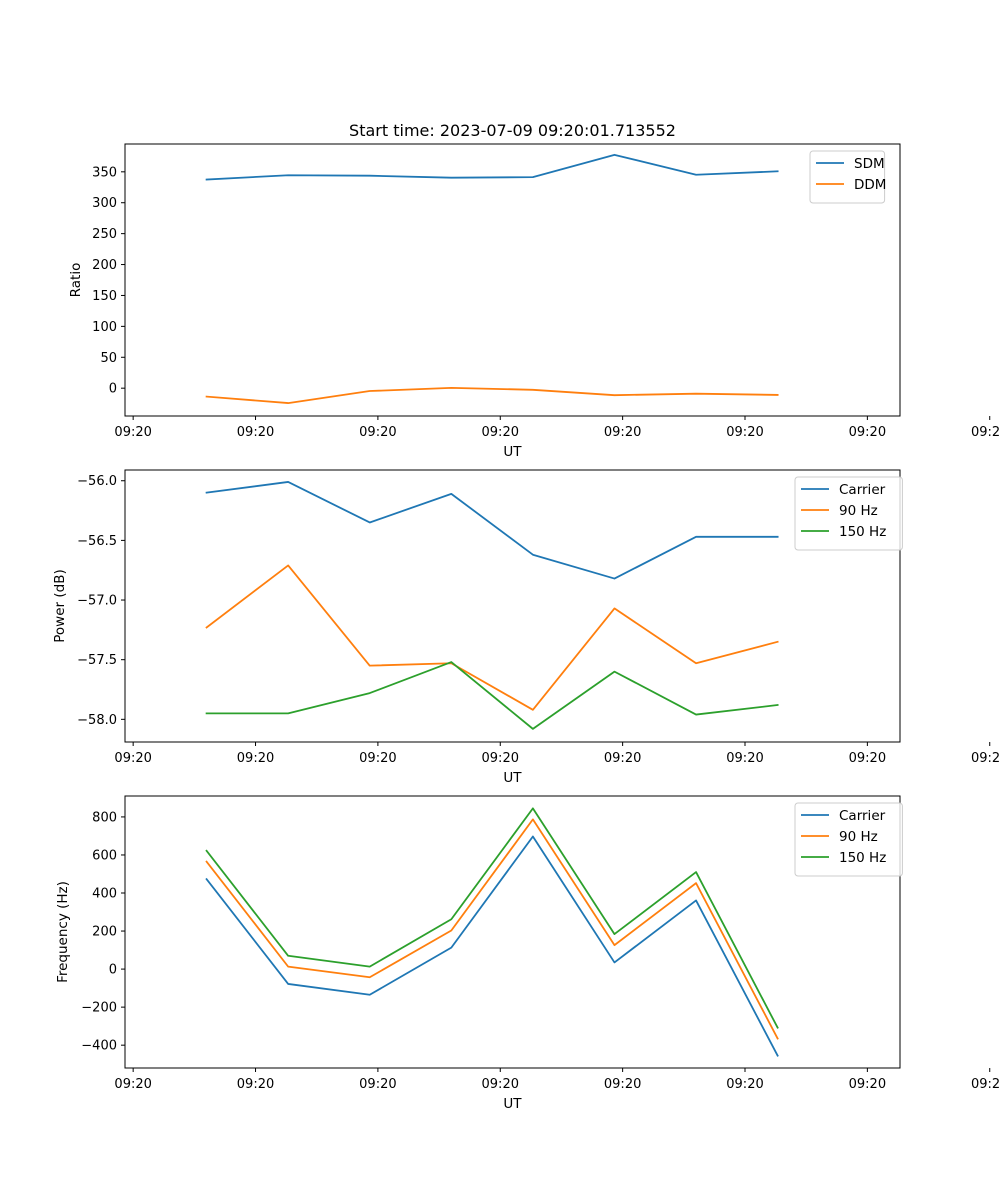 The image size is (1000, 1200). What do you see at coordinates (104, 172) in the screenshot?
I see `y-tick-label: 350` at bounding box center [104, 172].